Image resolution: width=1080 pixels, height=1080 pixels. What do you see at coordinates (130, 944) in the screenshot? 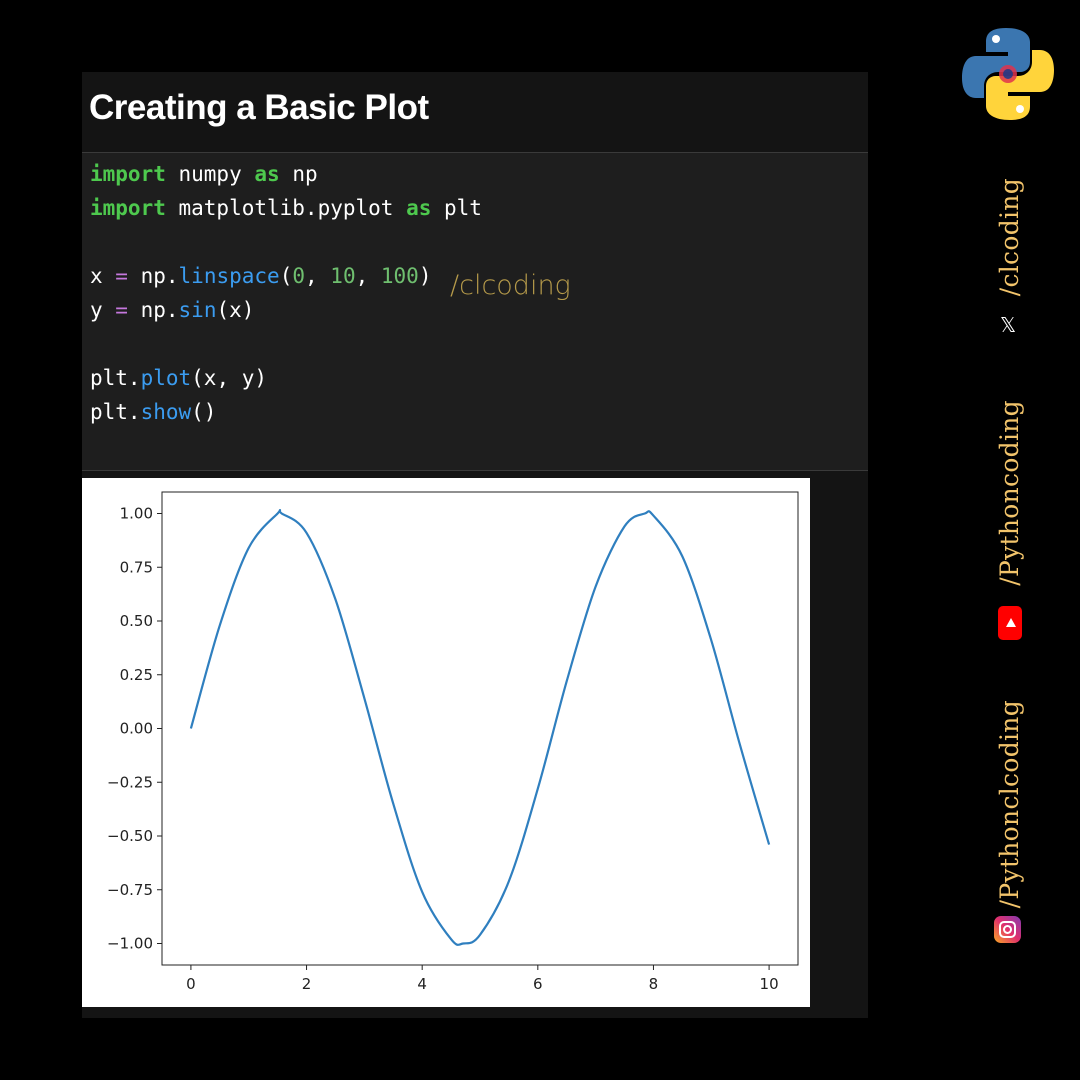
I see `y-tick-label: −1.00` at bounding box center [130, 944].